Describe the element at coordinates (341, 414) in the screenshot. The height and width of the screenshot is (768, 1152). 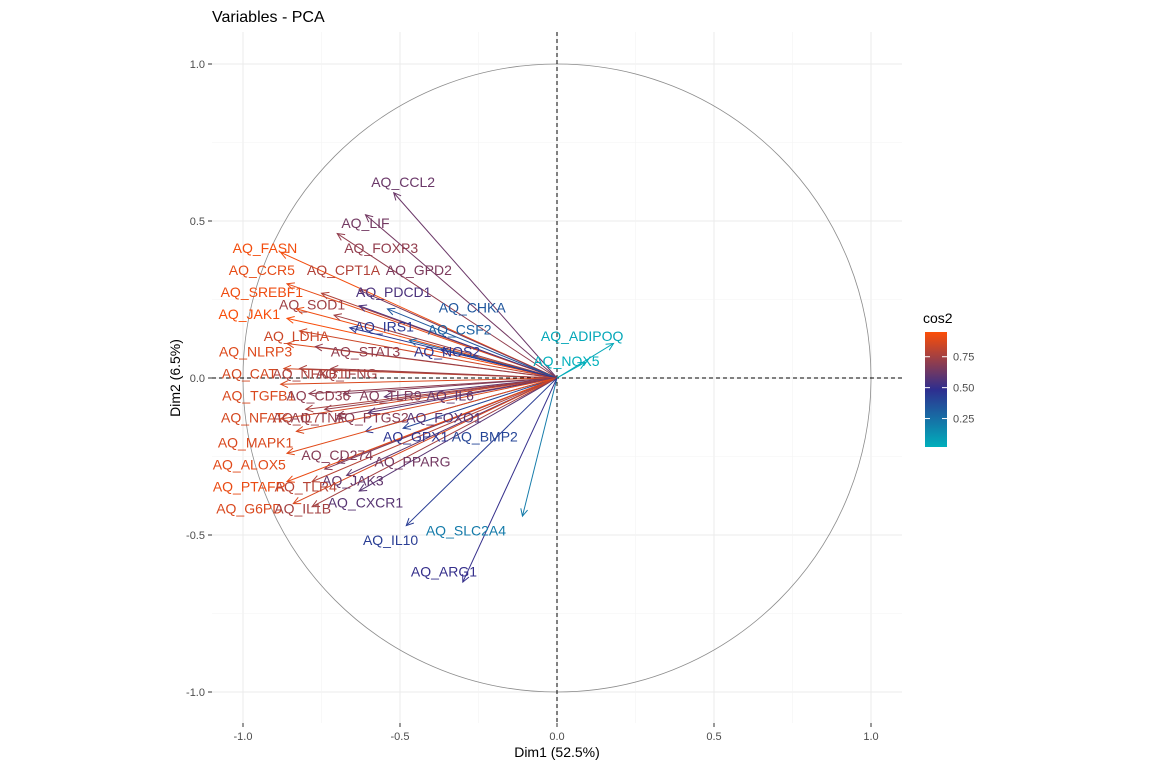
I see `arrowhead-aq-ptgs2` at that location.